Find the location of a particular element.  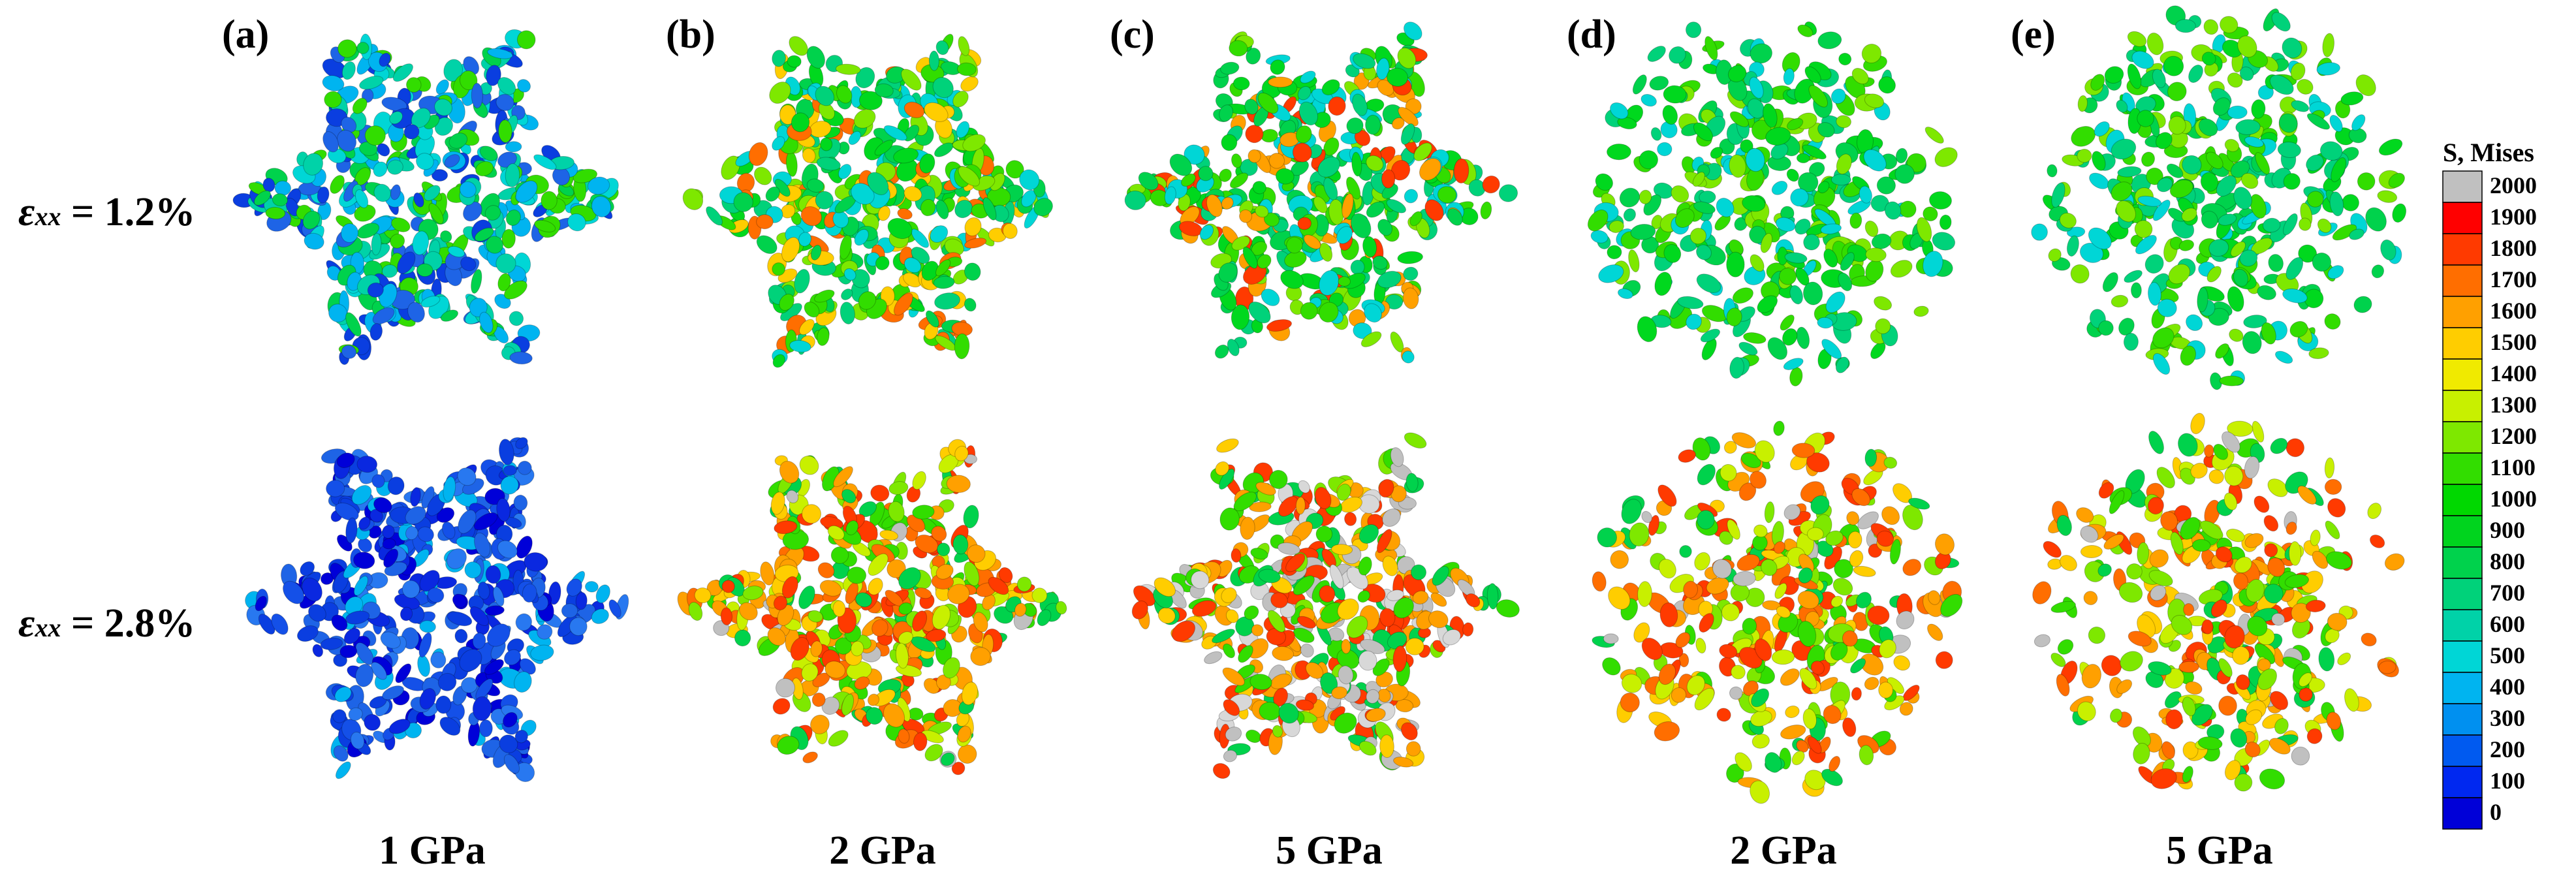

legend-tick-label: 0 is located at coordinates (2496, 812).